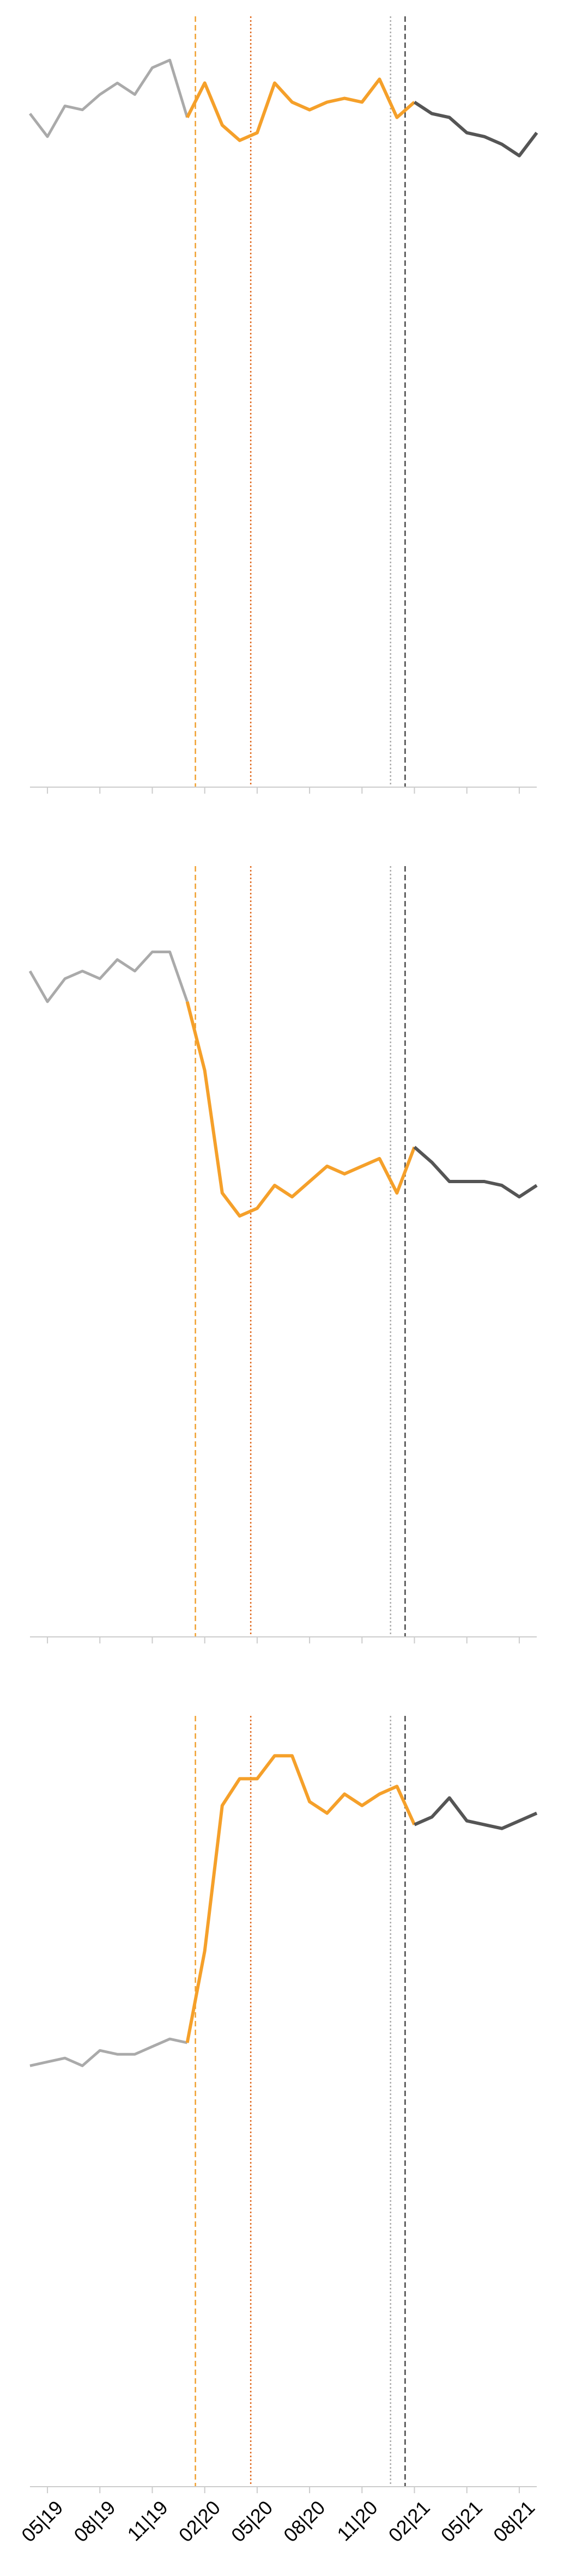 The height and width of the screenshot is (2576, 564). I want to click on x-tick-label: 02|21, so click(409, 2521).